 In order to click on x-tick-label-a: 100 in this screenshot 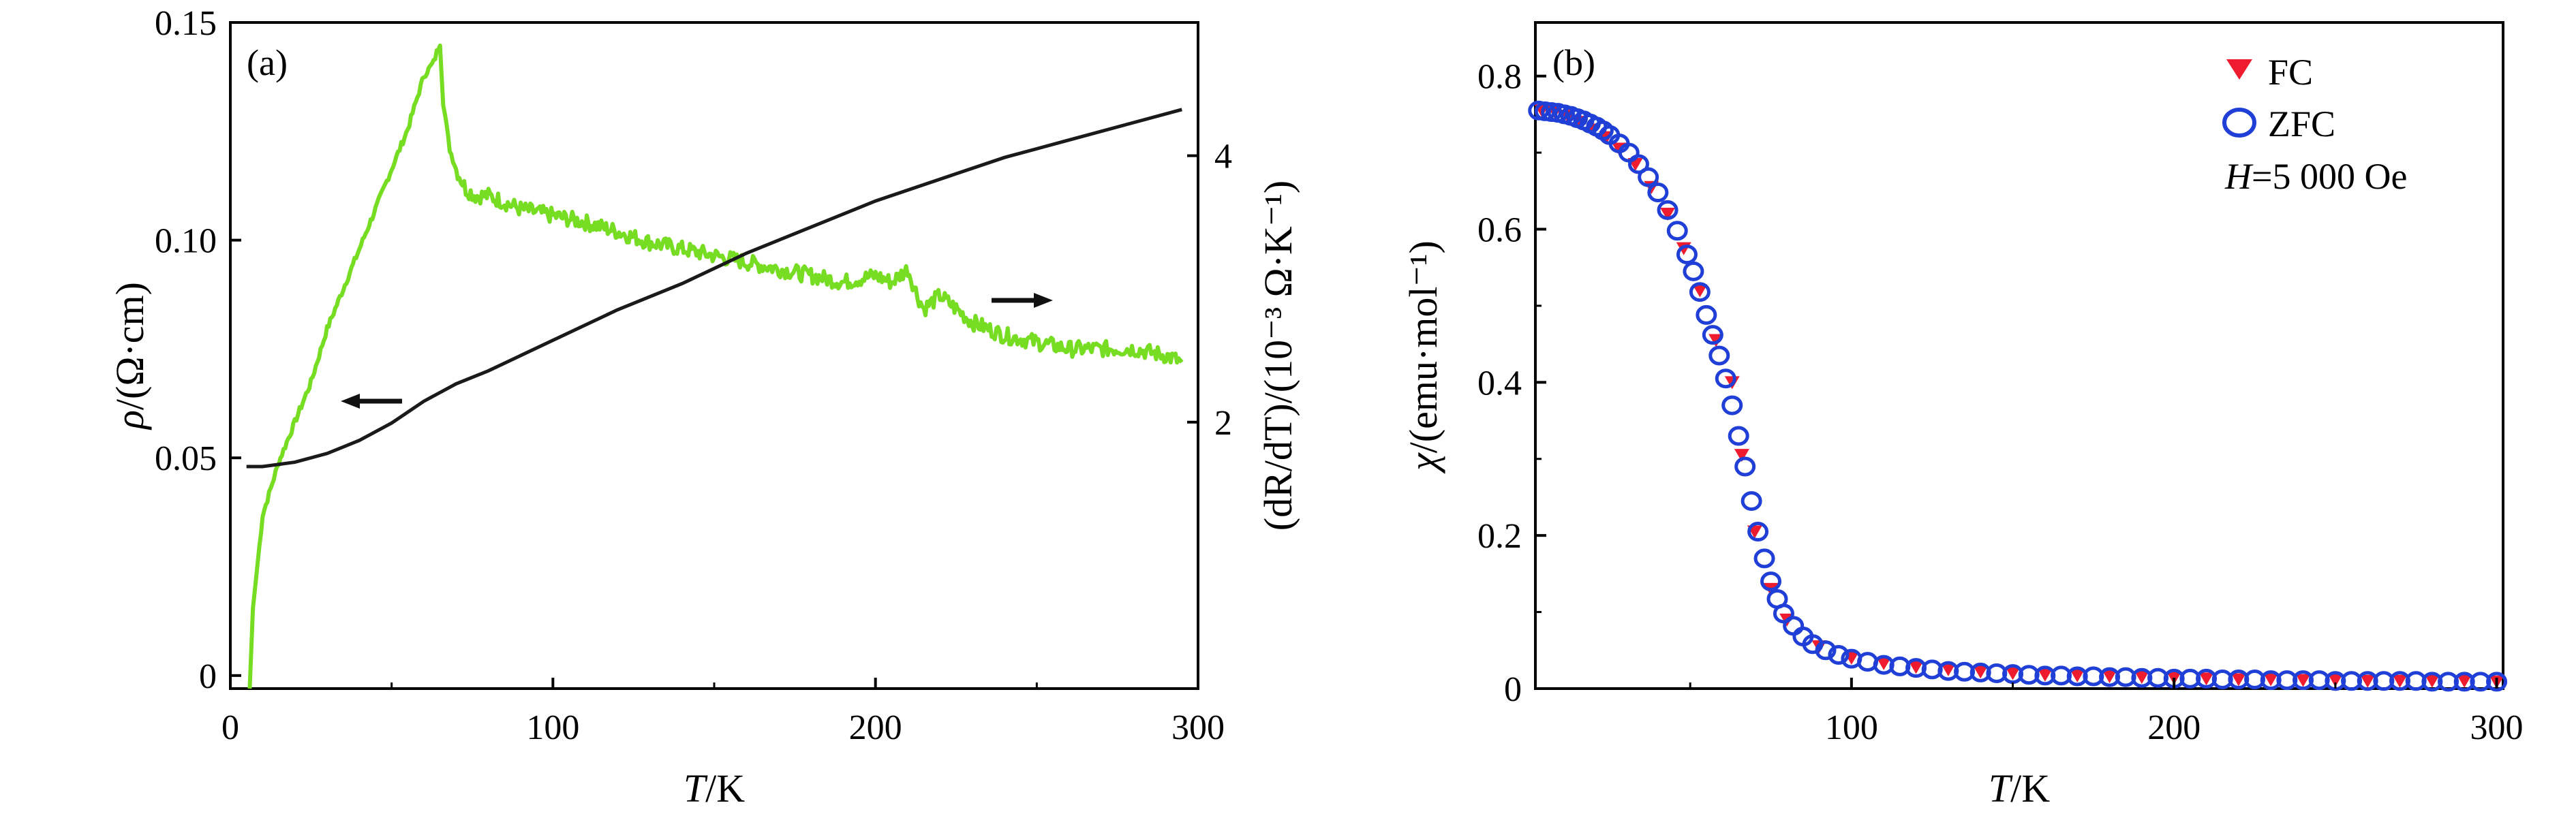, I will do `click(552, 727)`.